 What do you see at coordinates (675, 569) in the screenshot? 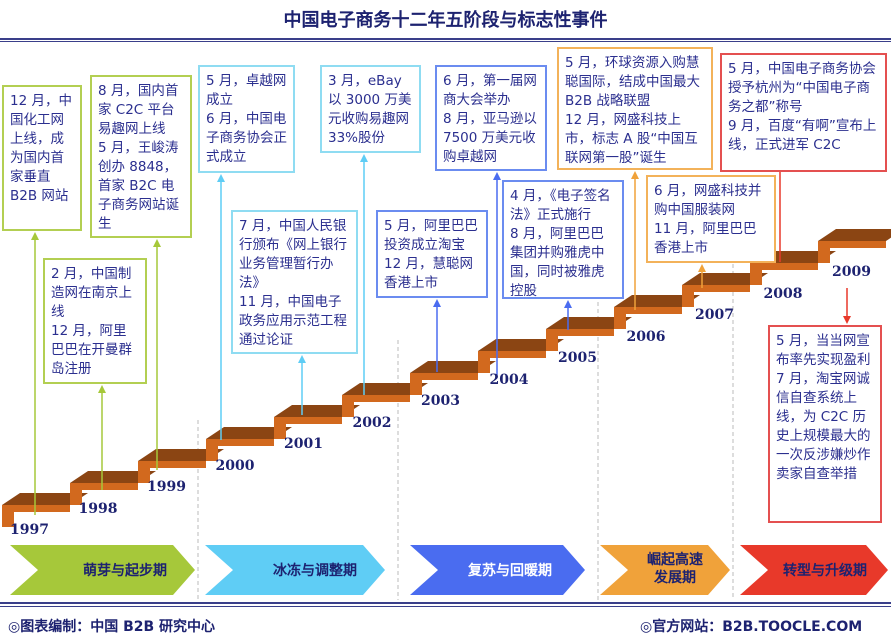
I see `phase-label-4: 崛起高速 发展期` at bounding box center [675, 569].